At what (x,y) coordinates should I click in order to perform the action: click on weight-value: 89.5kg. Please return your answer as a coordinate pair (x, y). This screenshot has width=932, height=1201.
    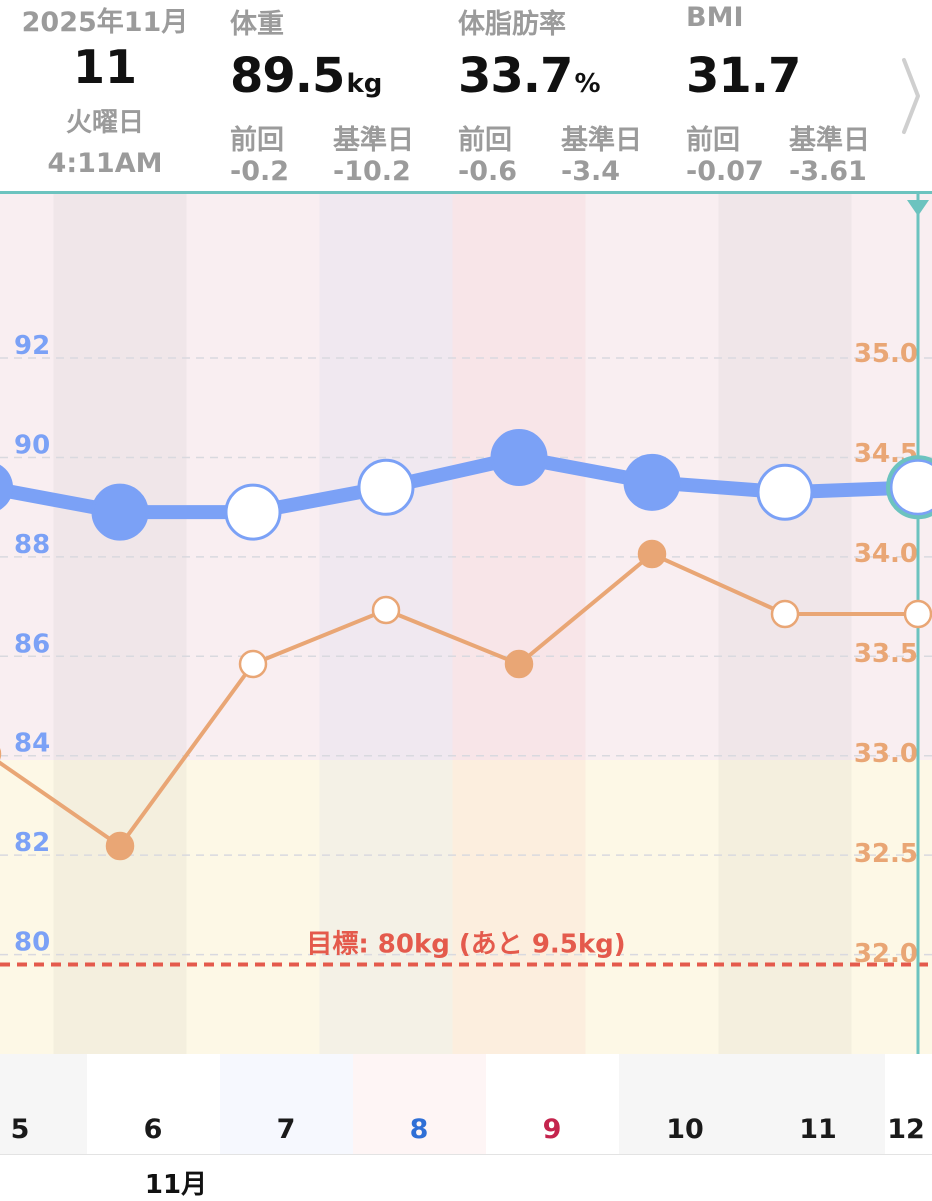
    Looking at the image, I should click on (306, 76).